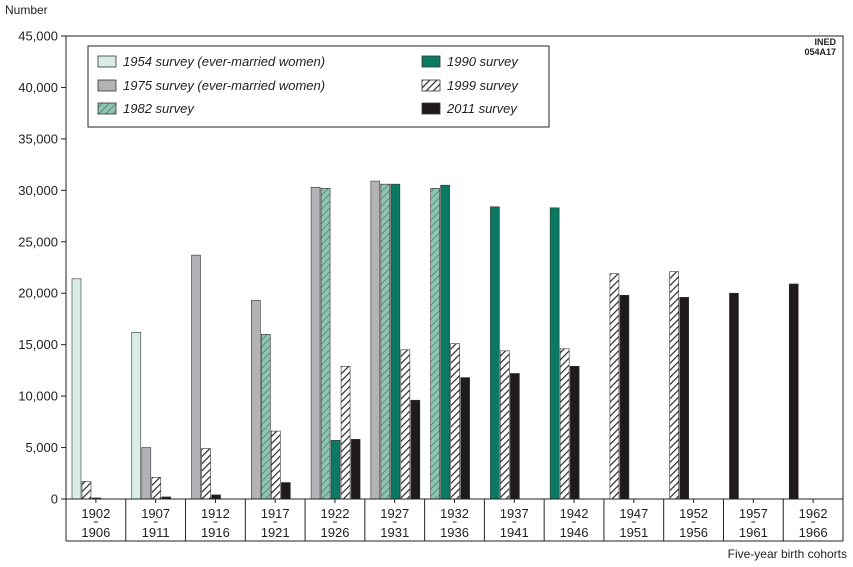  What do you see at coordinates (825, 42) in the screenshot?
I see `ined-label: INED` at bounding box center [825, 42].